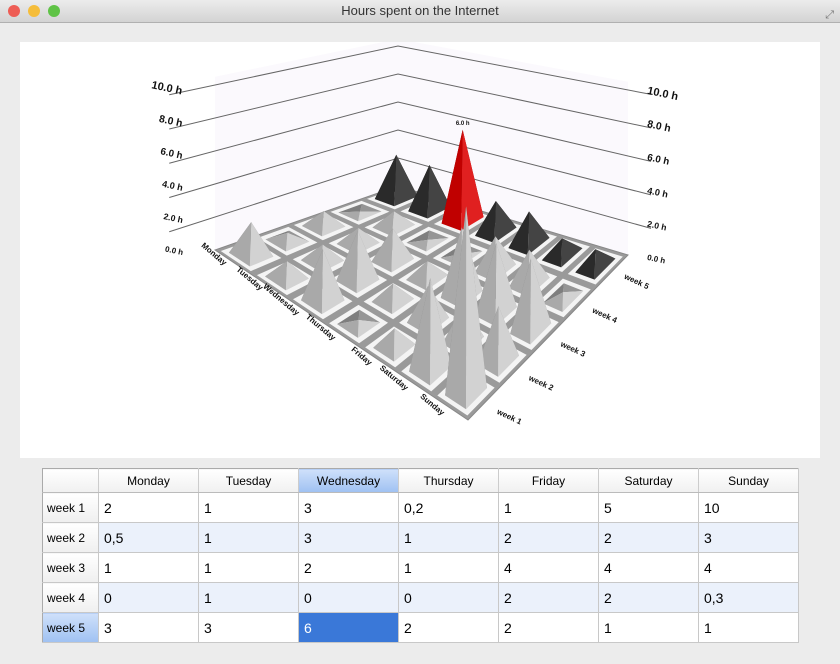 Image resolution: width=840 pixels, height=664 pixels. I want to click on table-cell: 5, so click(648, 507).